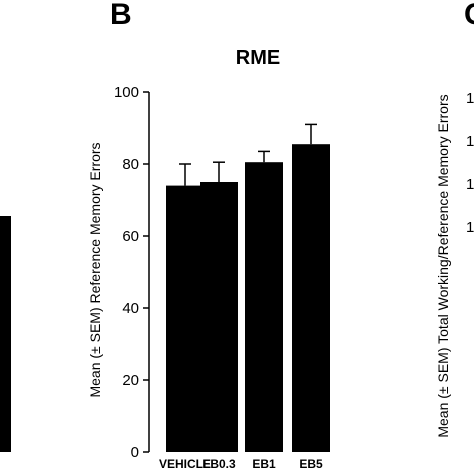 The width and height of the screenshot is (474, 474). Describe the element at coordinates (264, 464) in the screenshot. I see `category-label: EB1` at that location.